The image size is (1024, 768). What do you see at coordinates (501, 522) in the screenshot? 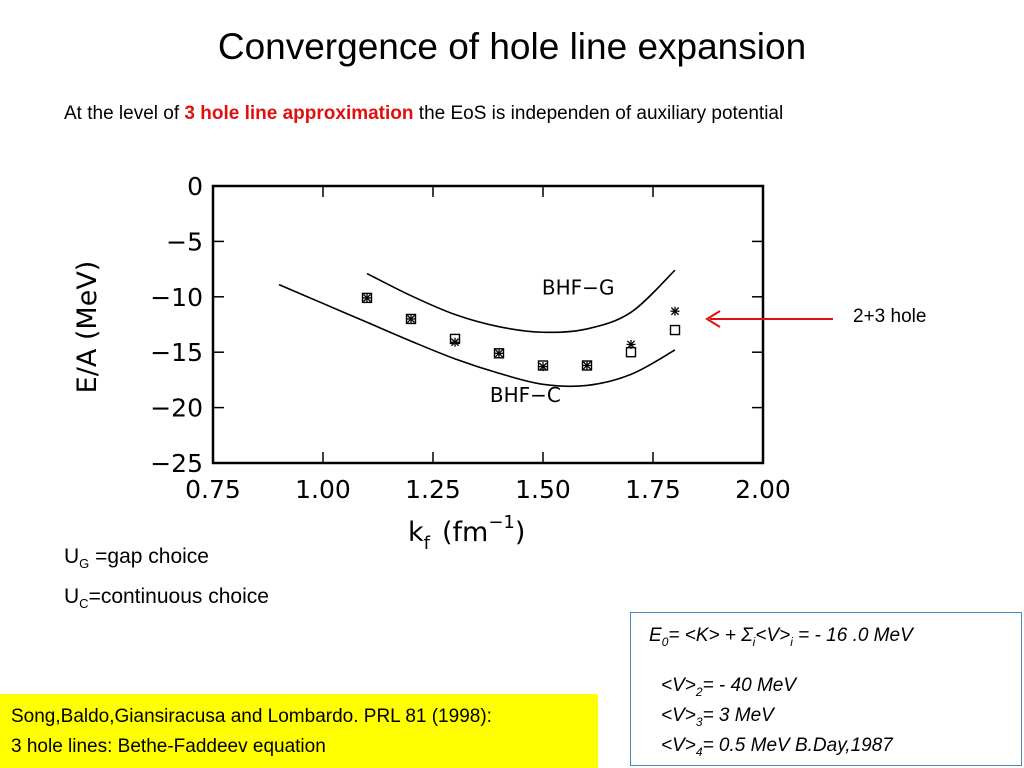
I see `x-label-exp: −1` at bounding box center [501, 522].